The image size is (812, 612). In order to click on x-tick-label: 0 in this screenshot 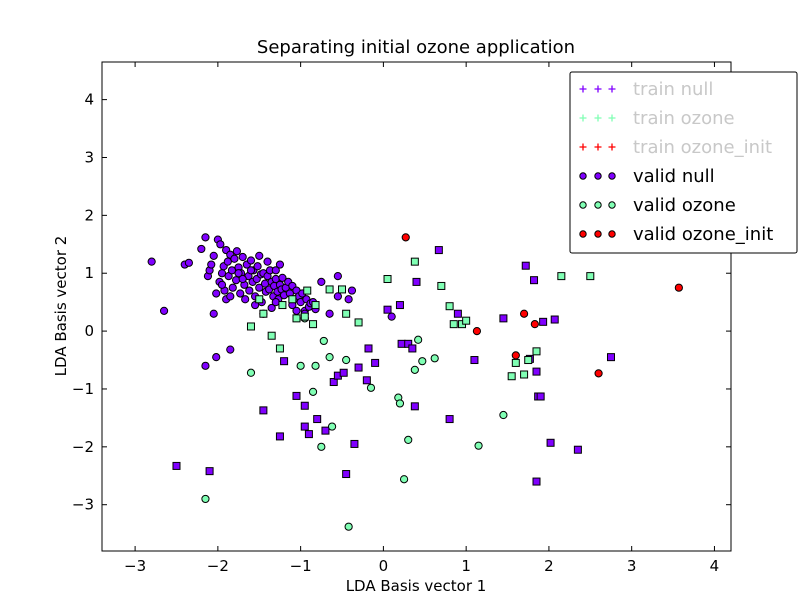, I will do `click(384, 566)`.